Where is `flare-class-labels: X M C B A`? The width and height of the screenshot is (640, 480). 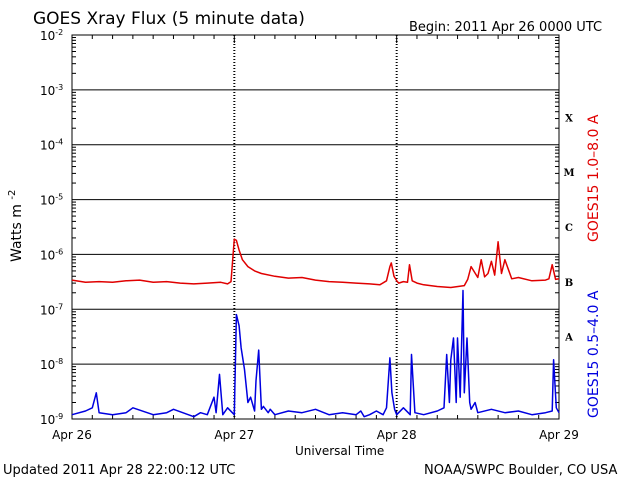
flare-class-labels: X M C B A is located at coordinates (568, 228).